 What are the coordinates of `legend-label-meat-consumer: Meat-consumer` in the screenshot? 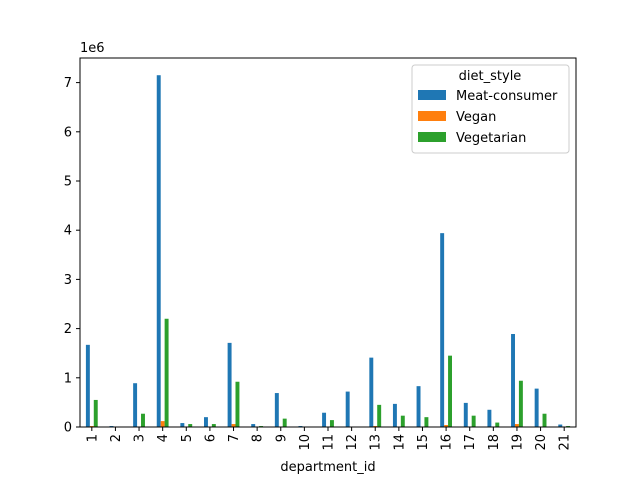 It's located at (507, 96).